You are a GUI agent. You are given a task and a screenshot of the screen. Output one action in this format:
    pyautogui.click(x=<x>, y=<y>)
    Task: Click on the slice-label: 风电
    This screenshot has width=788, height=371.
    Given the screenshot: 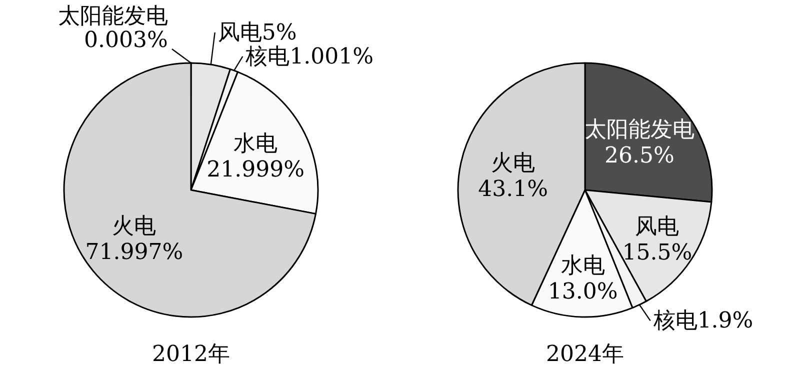 What is the action you would take?
    pyautogui.click(x=657, y=227)
    